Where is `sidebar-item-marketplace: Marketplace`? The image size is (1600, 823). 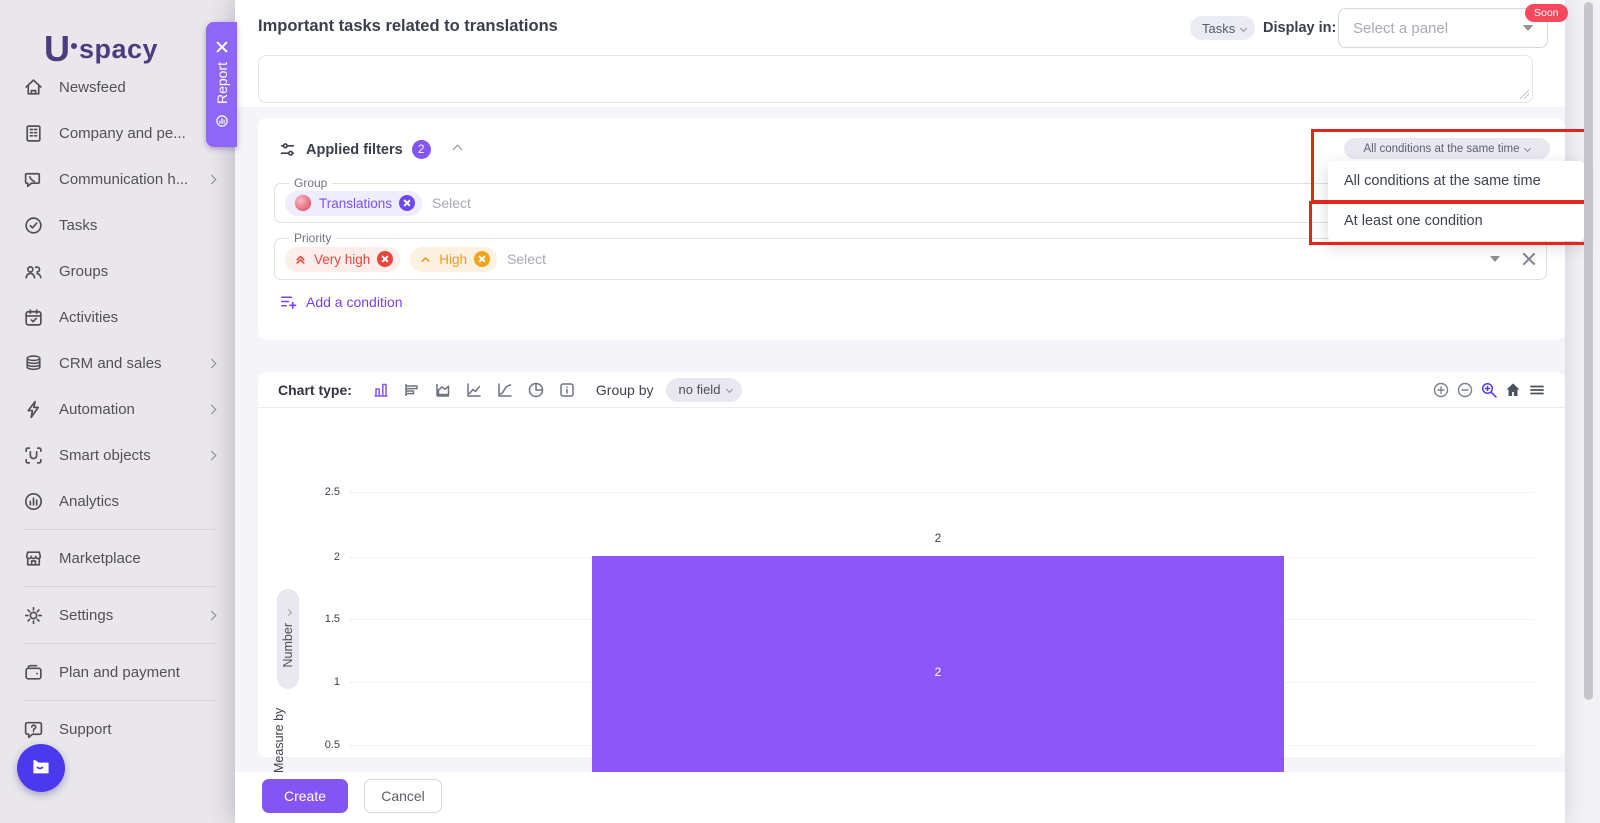 sidebar-item-marketplace: Marketplace is located at coordinates (117, 558).